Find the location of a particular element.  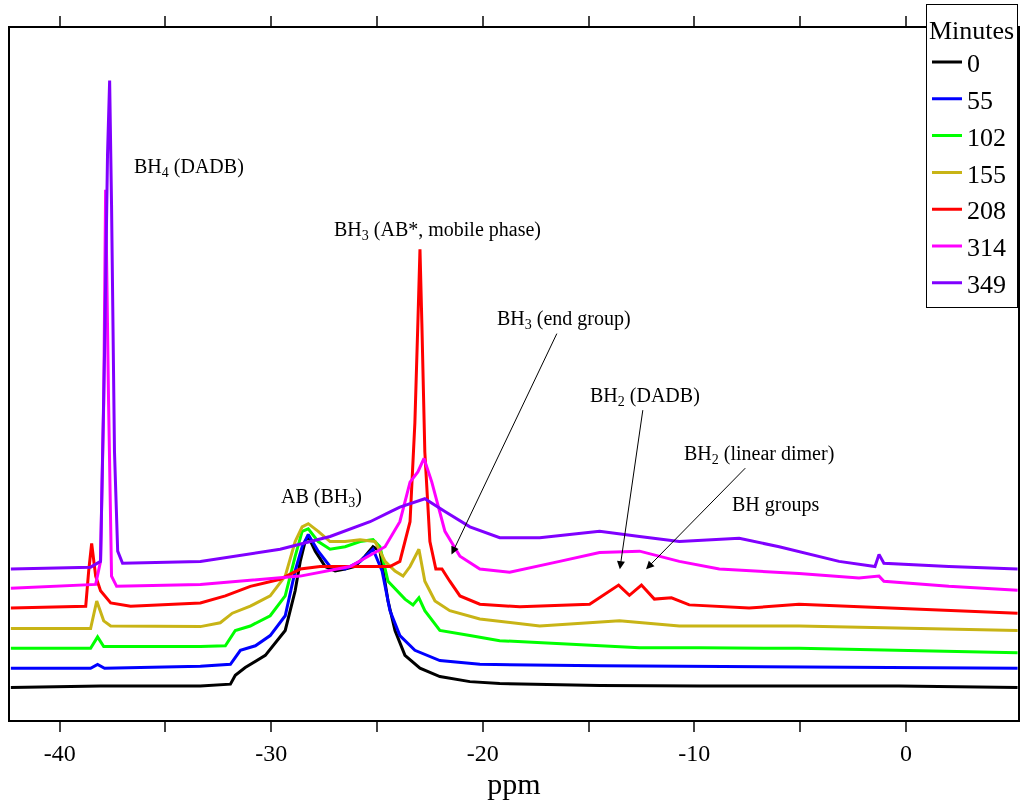

annotation: BH$_{4}$ (DADB) is located at coordinates (189, 168).